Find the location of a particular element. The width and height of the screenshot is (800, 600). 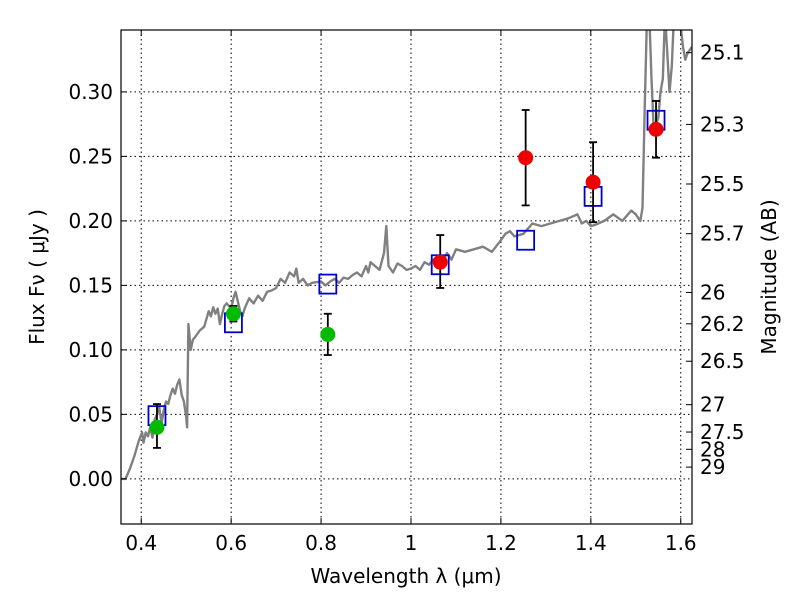

y-tick-label: 0.00 is located at coordinates (90, 479).